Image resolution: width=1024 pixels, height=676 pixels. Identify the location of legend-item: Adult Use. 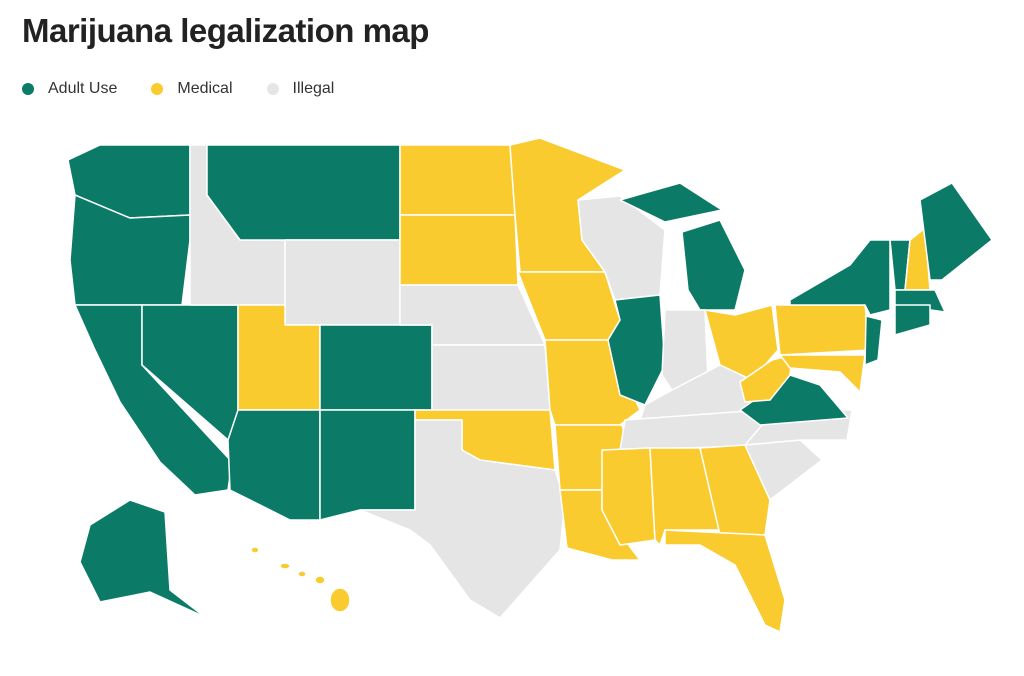
(69, 89).